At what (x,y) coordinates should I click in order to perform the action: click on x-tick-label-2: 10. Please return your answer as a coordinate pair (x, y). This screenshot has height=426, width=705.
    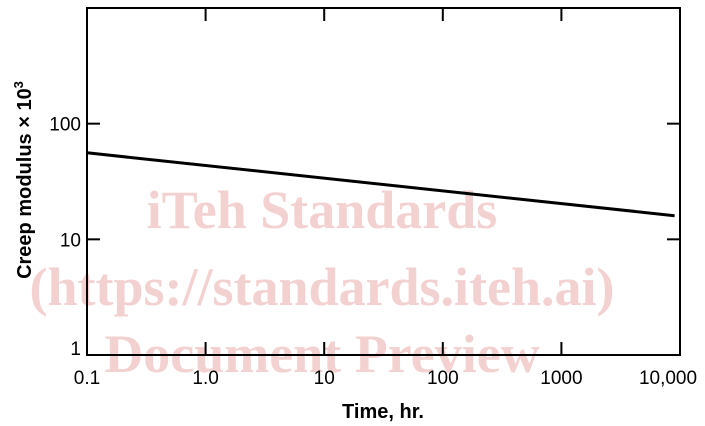
    Looking at the image, I should click on (324, 378).